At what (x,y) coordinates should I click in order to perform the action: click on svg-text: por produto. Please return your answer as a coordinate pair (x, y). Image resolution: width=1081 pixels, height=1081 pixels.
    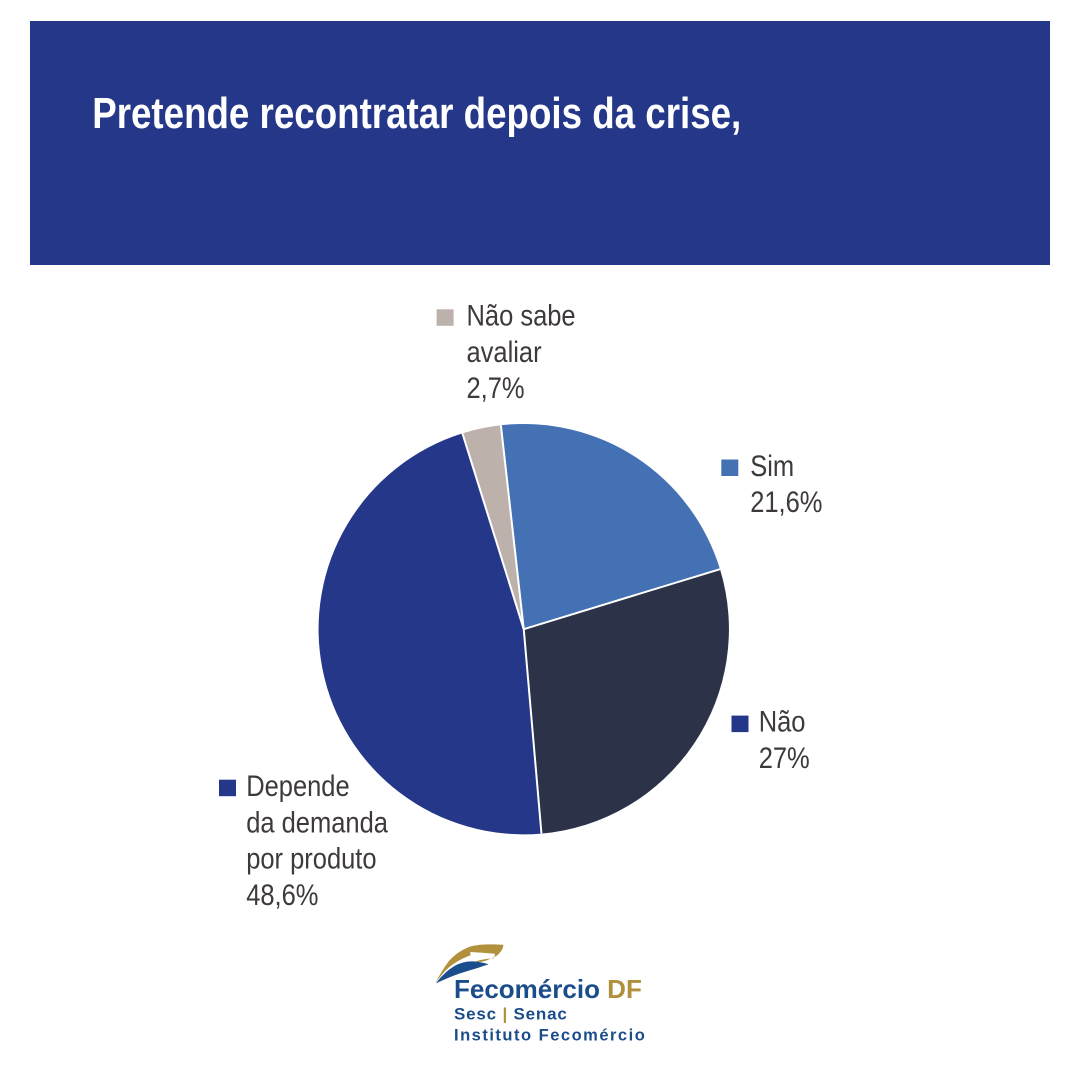
    Looking at the image, I should click on (311, 858).